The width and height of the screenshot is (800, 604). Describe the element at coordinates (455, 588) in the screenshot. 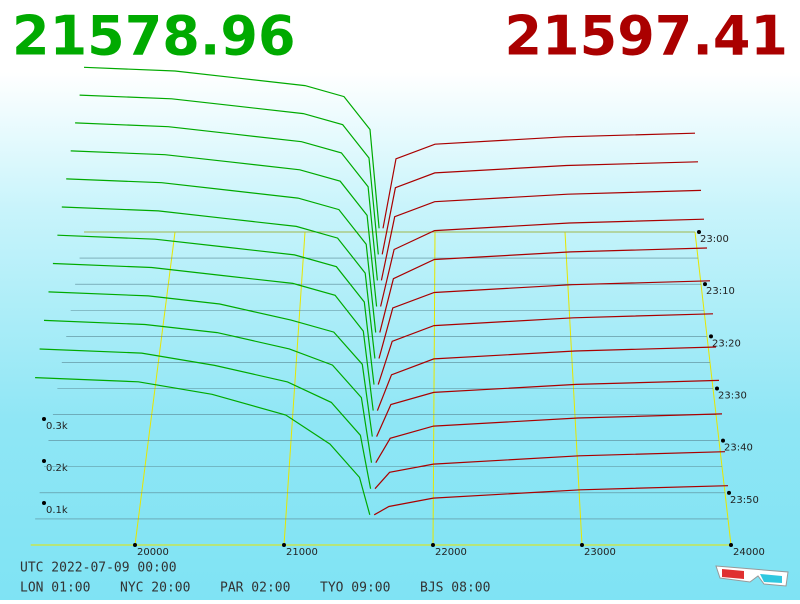

I see `zone-time: BJS 08:00` at that location.